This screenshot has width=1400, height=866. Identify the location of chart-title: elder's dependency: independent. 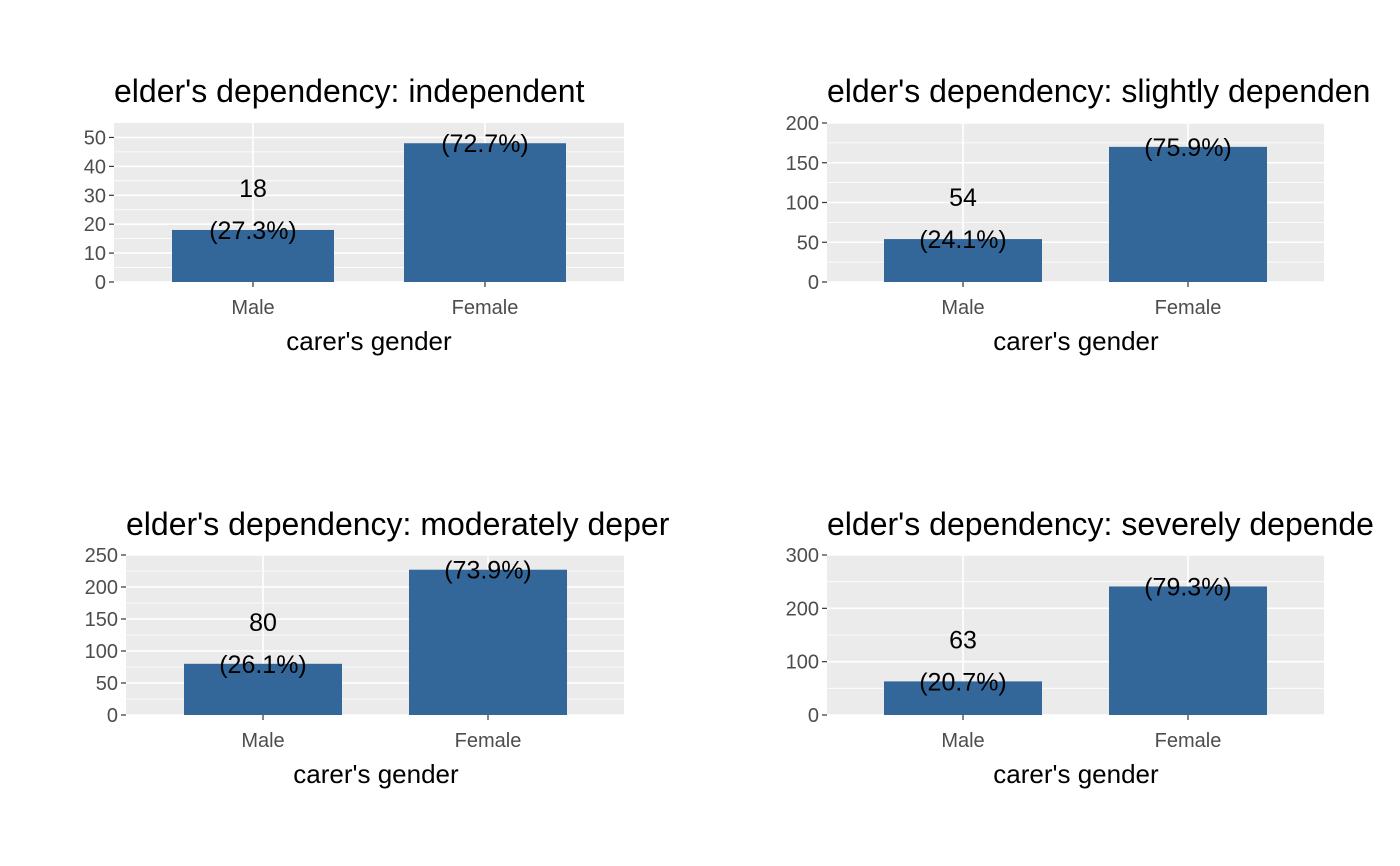
(349, 91).